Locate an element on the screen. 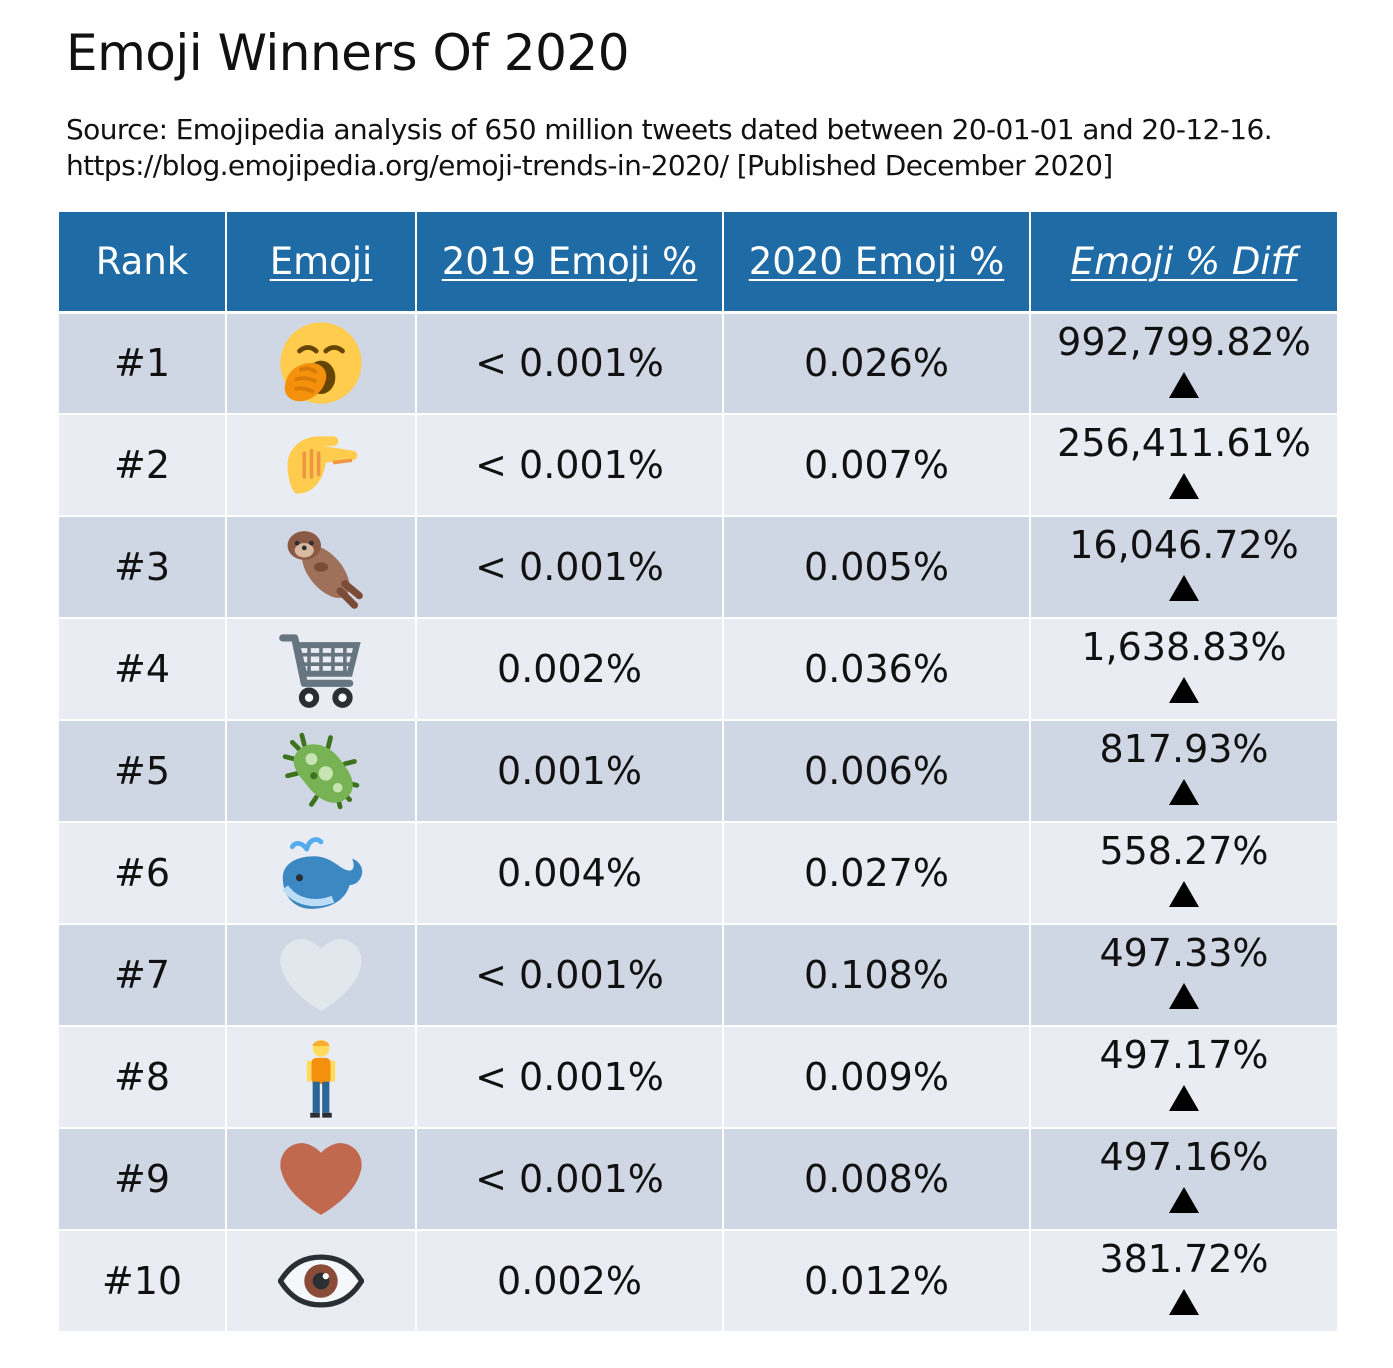  pct-diff-cell: 16,046.72% is located at coordinates (1183, 567).